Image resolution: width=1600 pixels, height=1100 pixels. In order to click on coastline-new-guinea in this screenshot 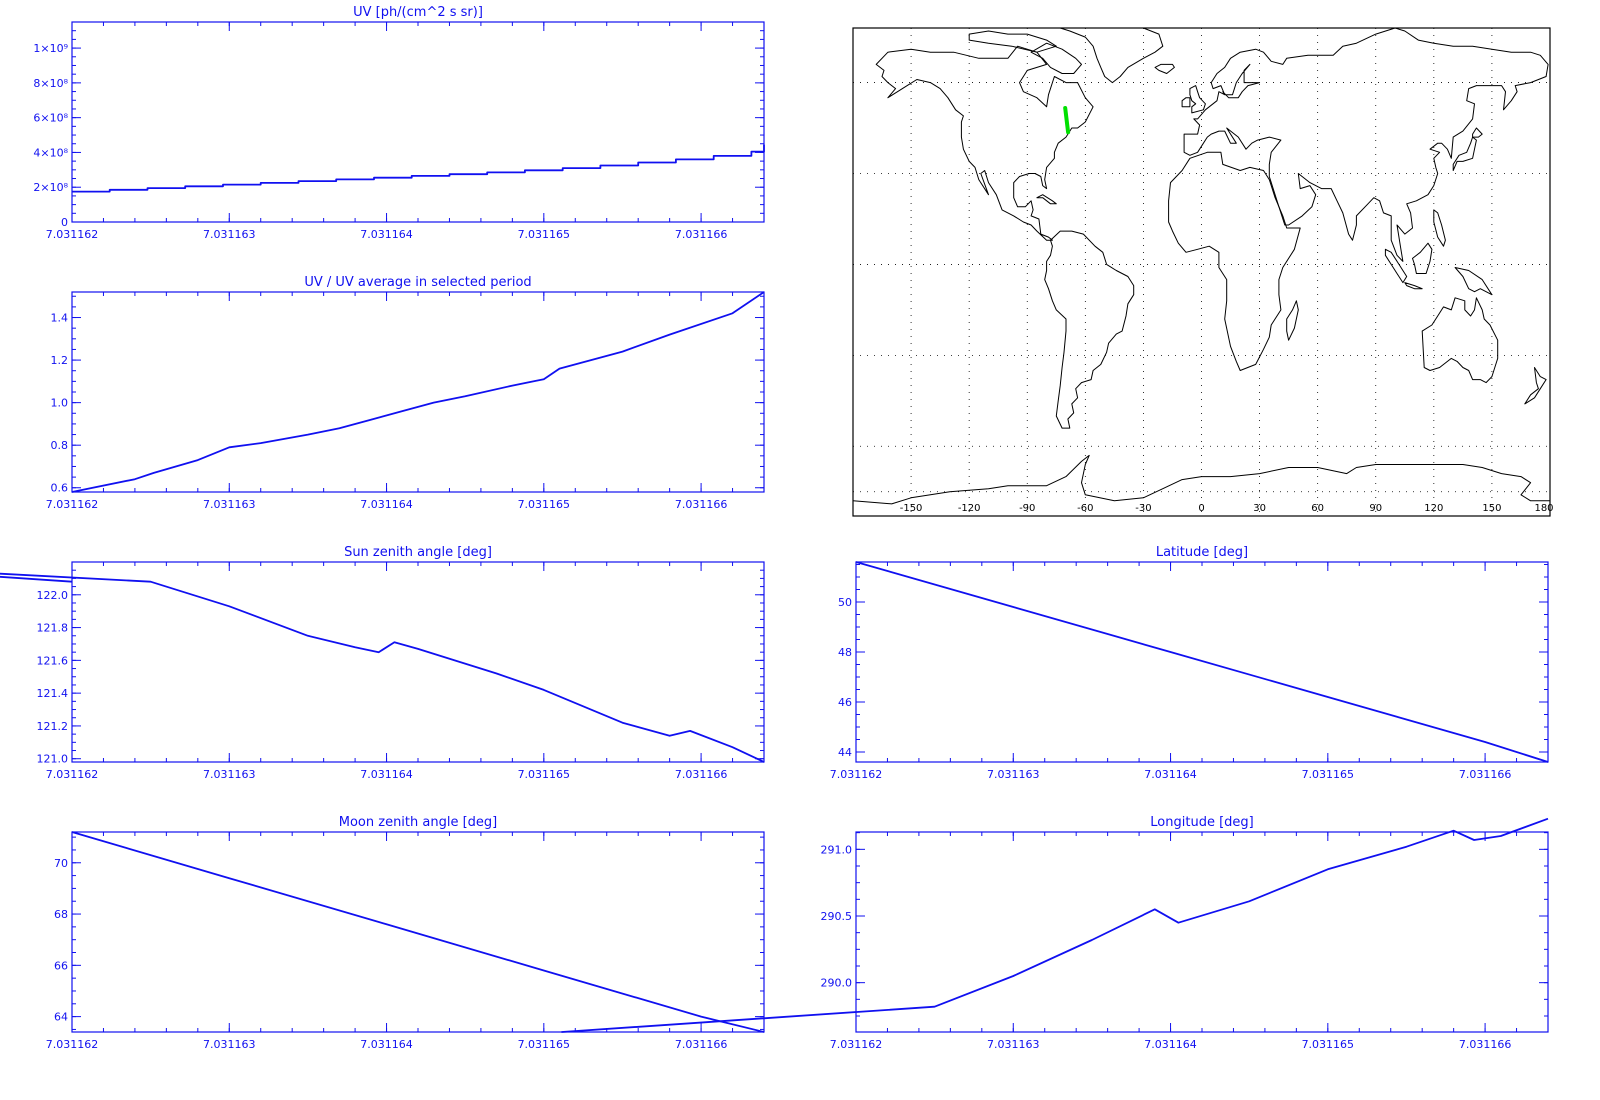, I will do `click(1473, 281)`.